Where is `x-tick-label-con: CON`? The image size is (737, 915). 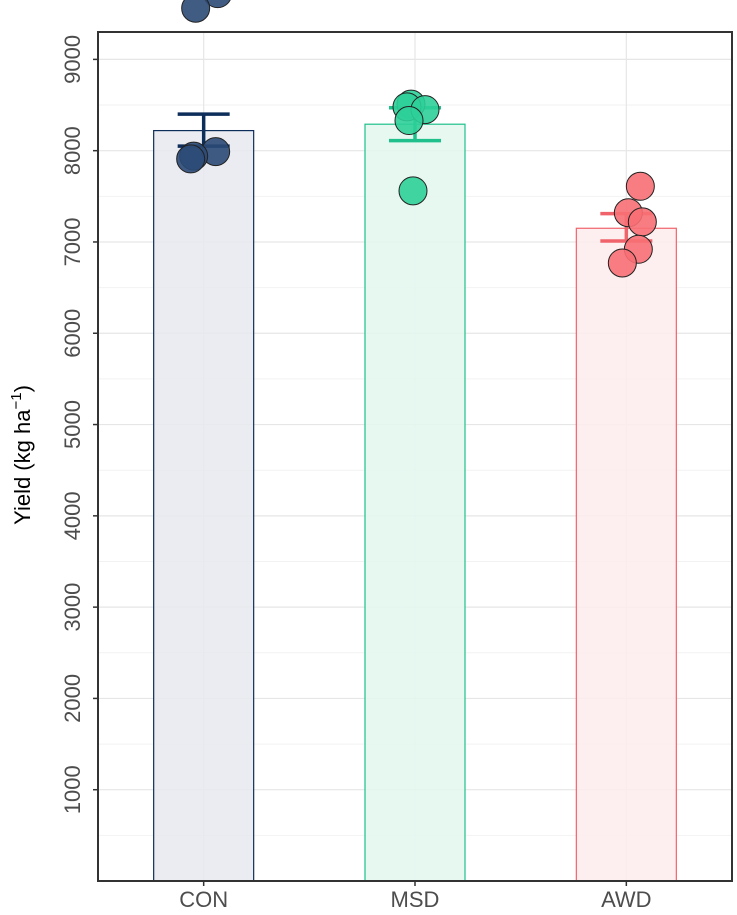 x-tick-label-con: CON is located at coordinates (203, 899).